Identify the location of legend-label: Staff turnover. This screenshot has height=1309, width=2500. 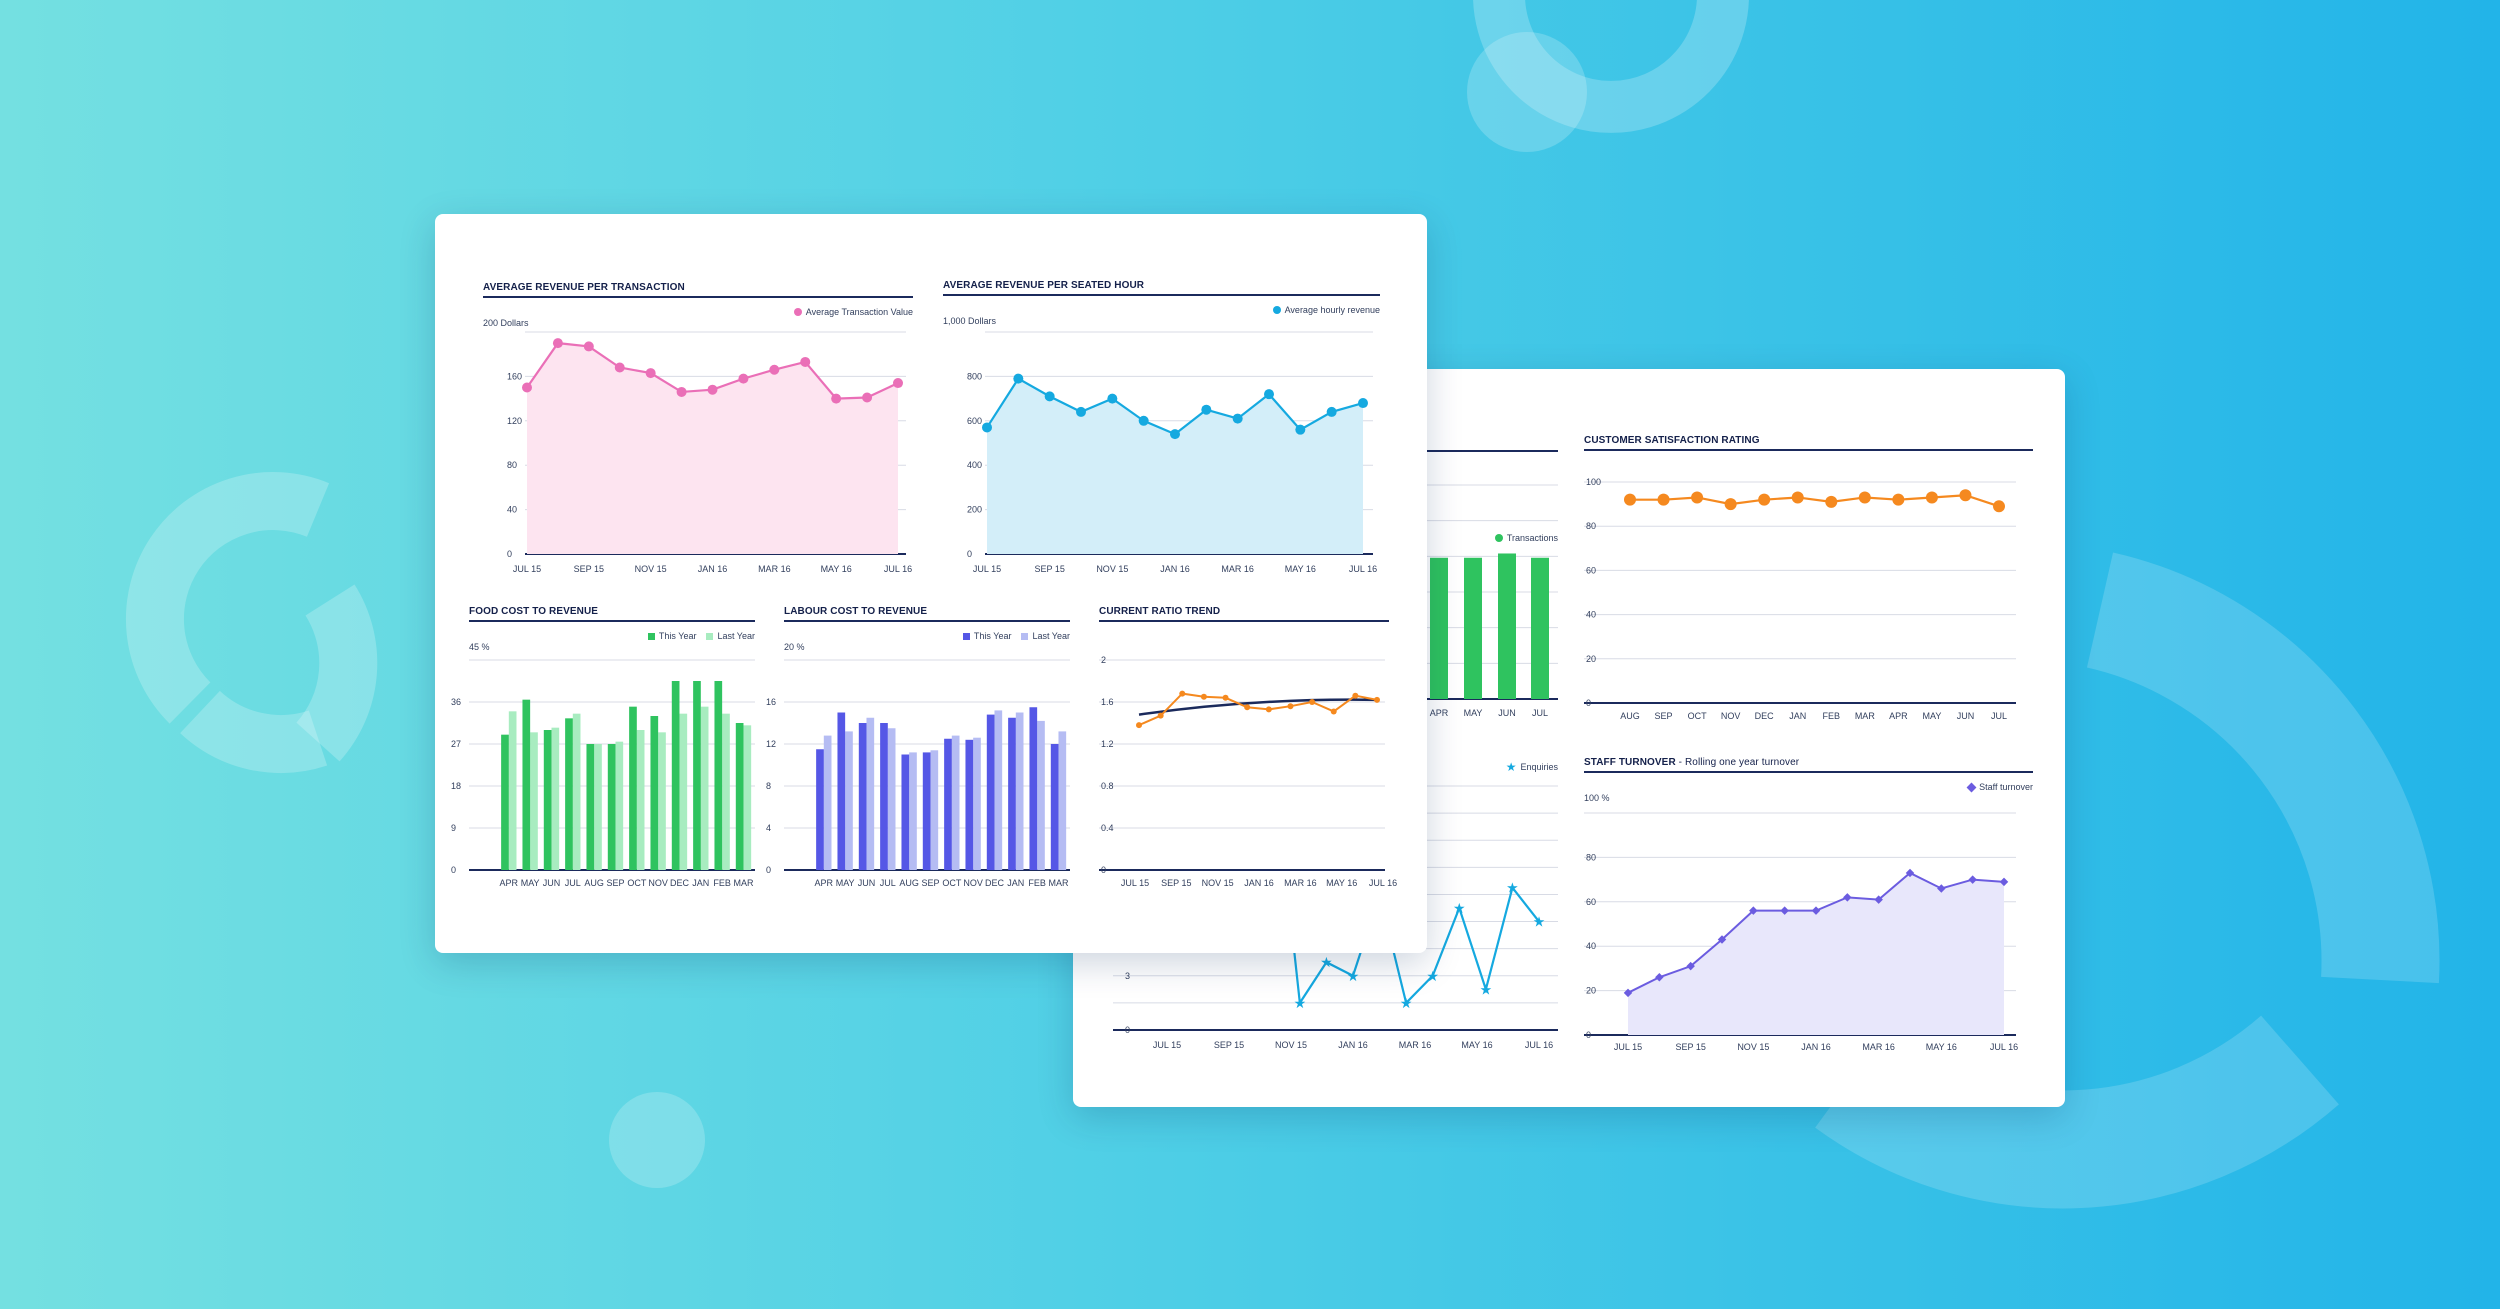
(2006, 787).